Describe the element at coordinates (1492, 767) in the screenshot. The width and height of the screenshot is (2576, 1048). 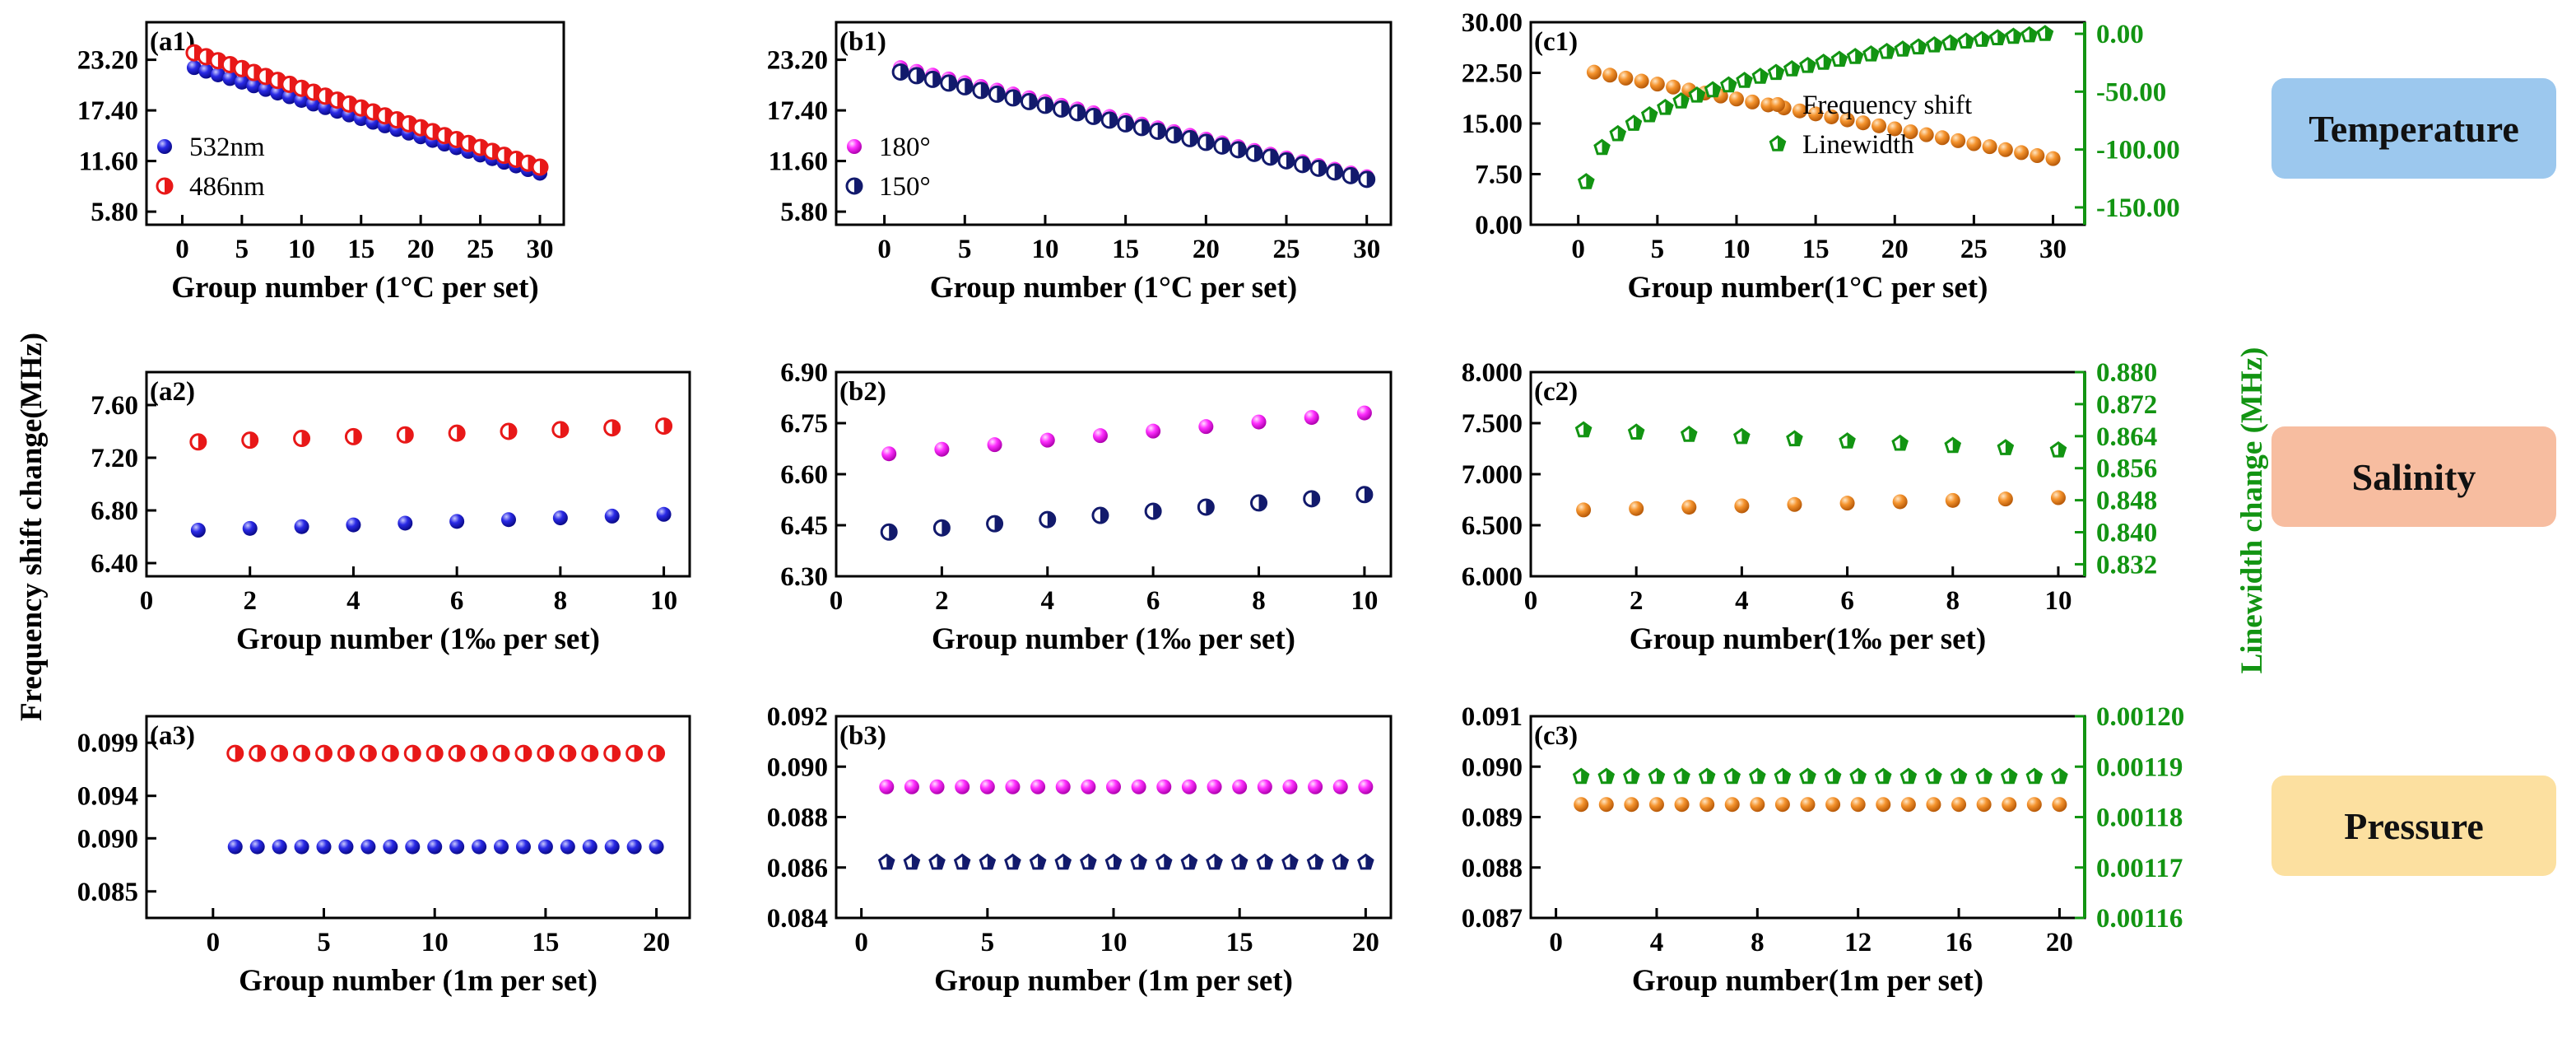
I see `y-tick-label: 0.090` at that location.